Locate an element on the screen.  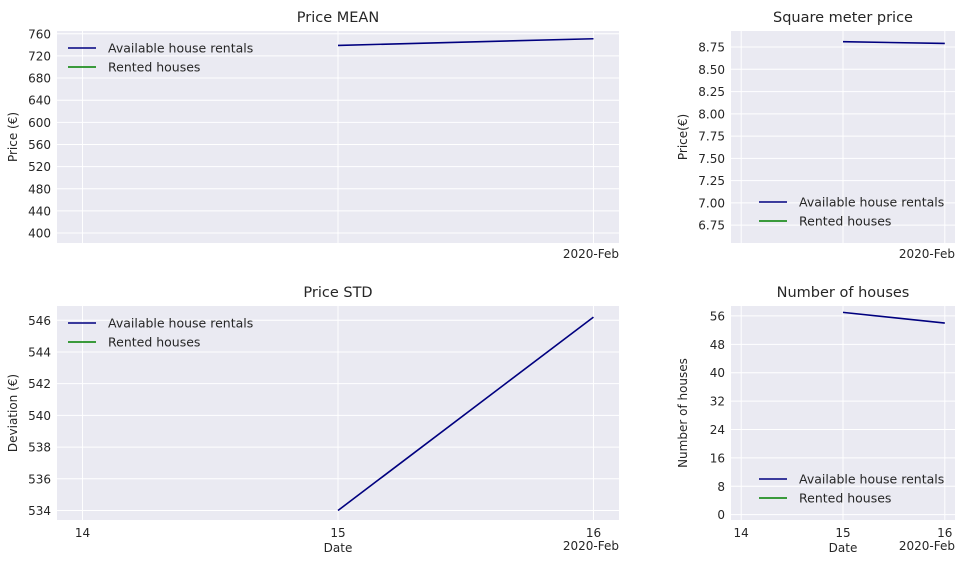
y-tick-label: 600 is located at coordinates (39, 123).